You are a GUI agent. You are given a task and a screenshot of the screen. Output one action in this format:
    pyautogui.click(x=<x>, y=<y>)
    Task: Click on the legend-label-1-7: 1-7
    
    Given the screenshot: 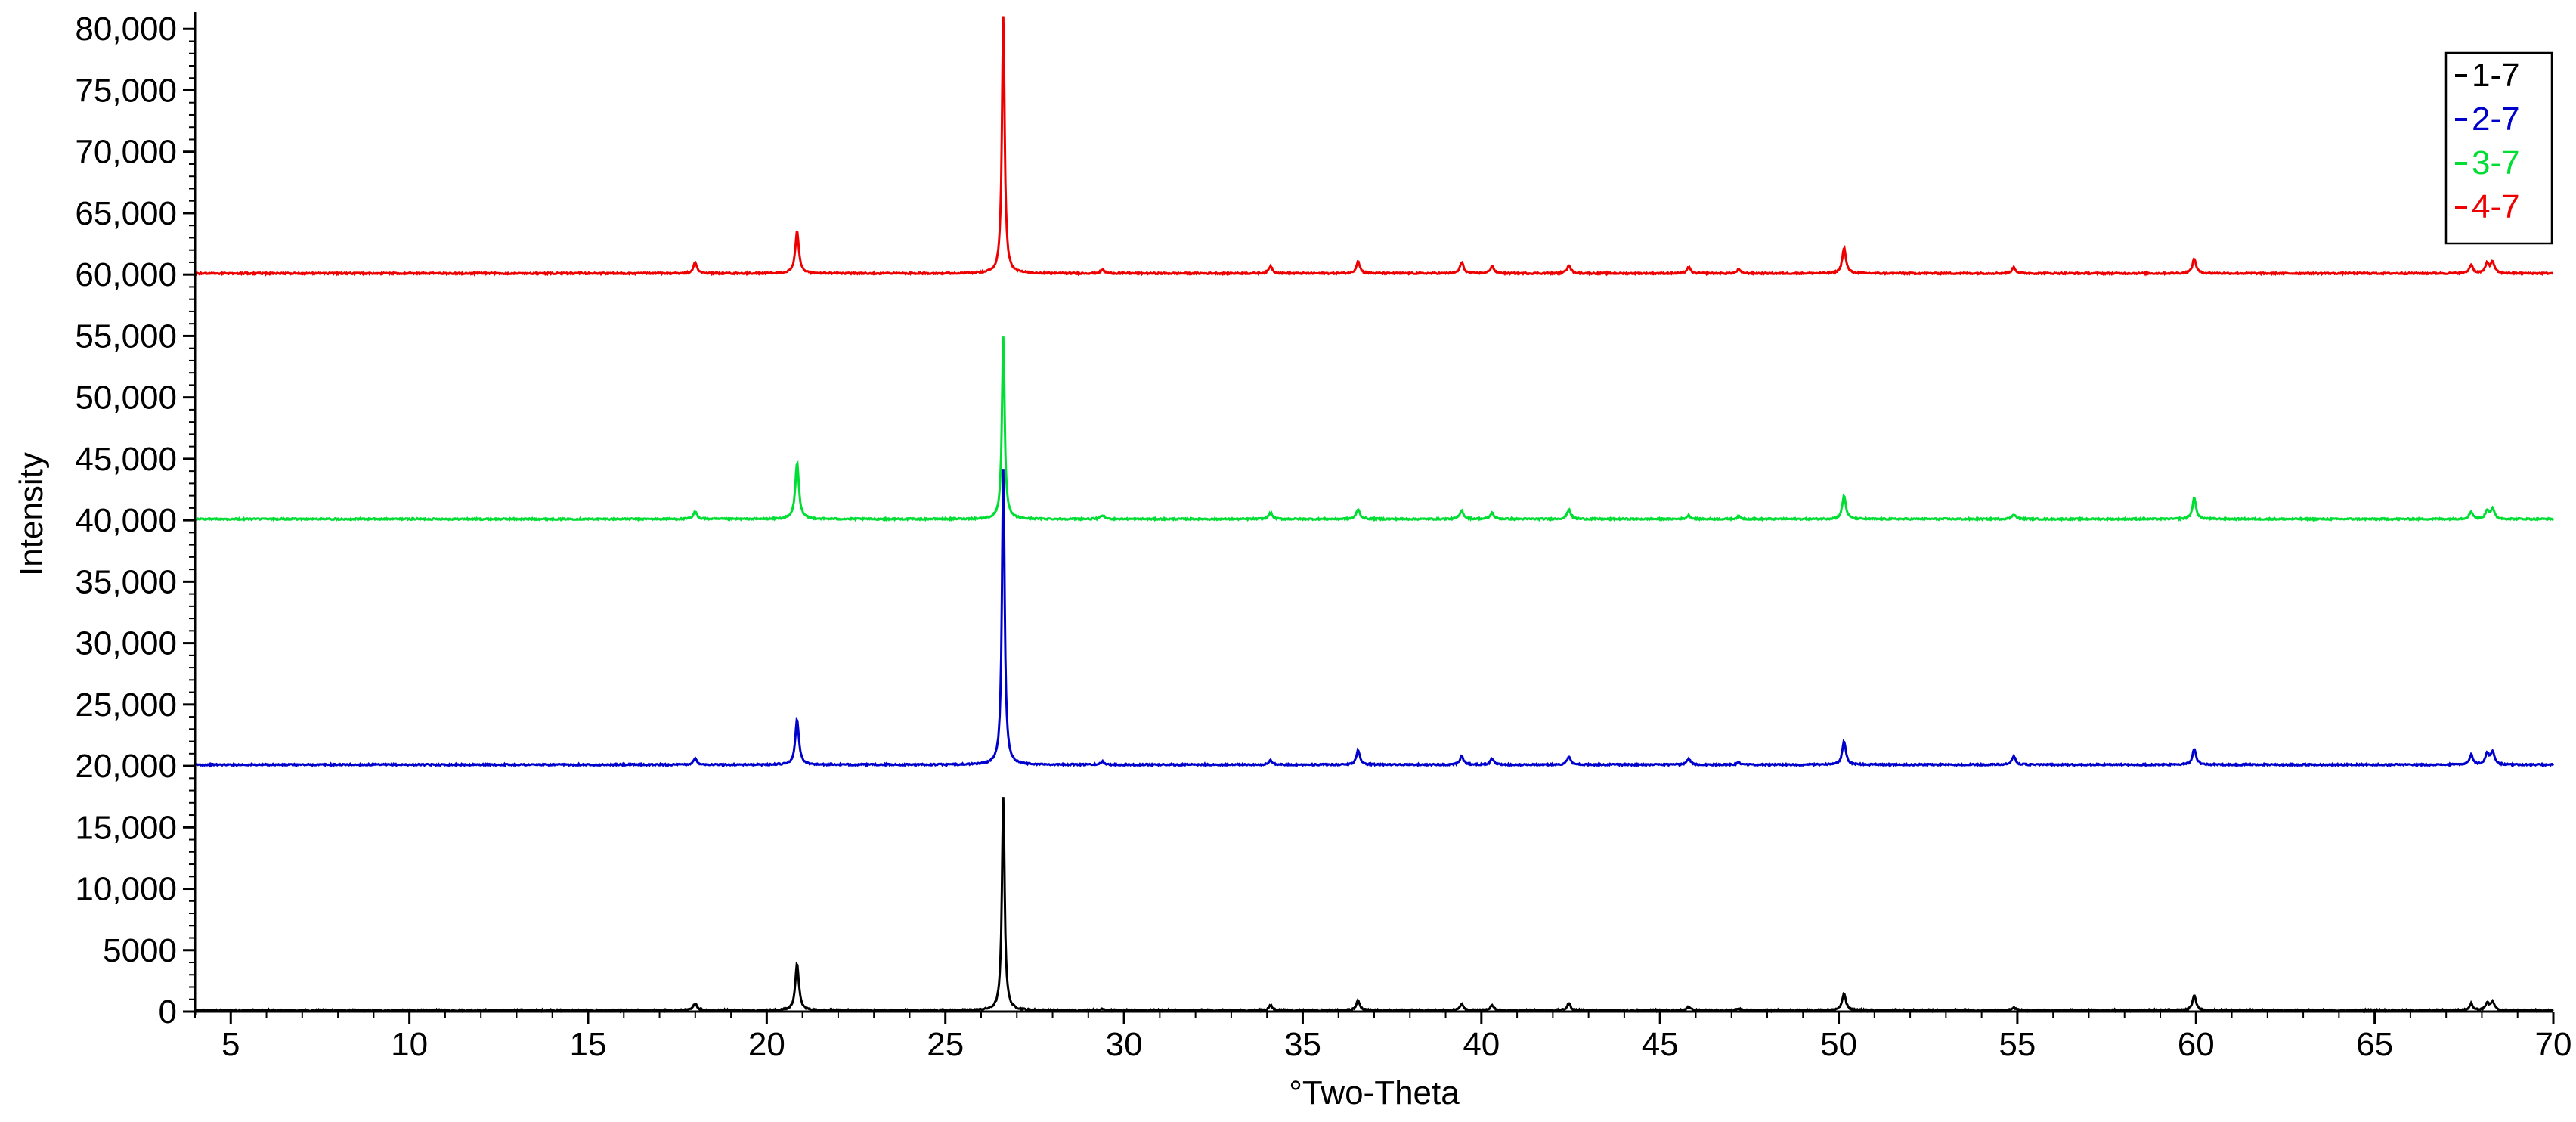 What is the action you would take?
    pyautogui.click(x=2496, y=76)
    